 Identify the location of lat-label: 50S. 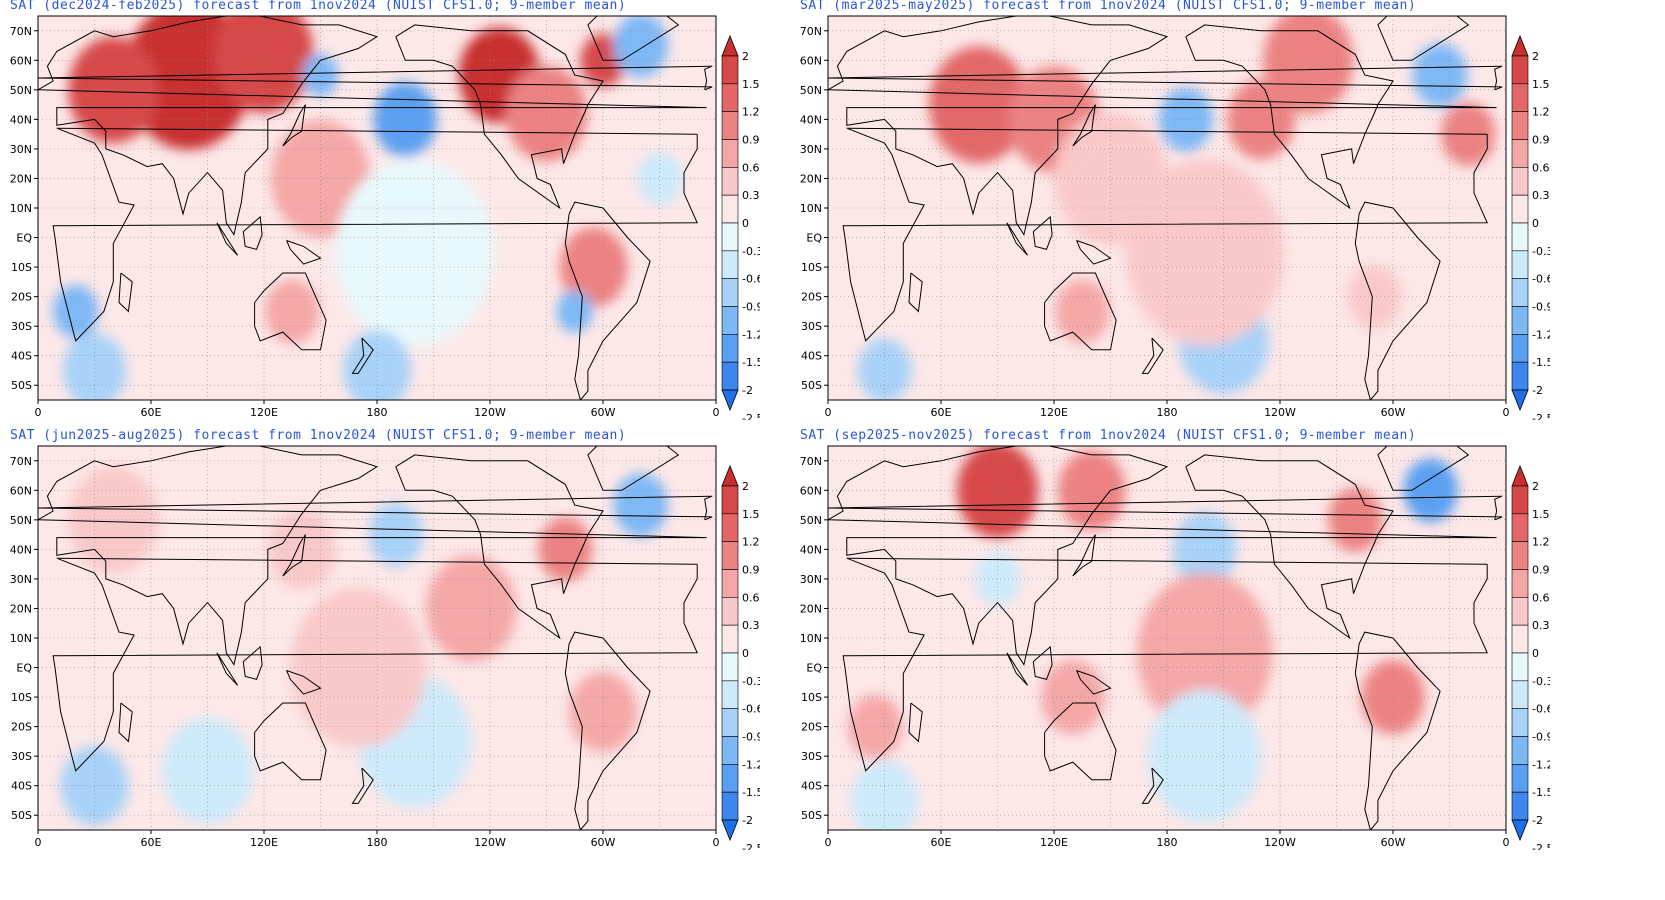
(811, 385).